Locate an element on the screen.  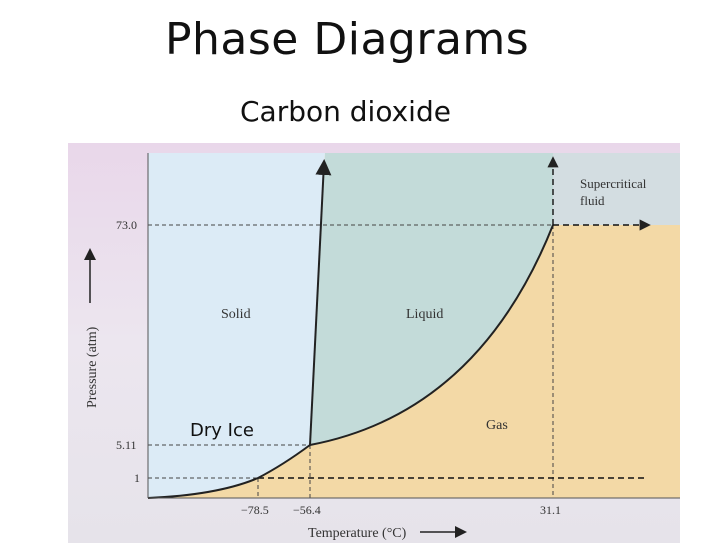
pressure-tick-5-11: 5.11 is located at coordinates (126, 445).